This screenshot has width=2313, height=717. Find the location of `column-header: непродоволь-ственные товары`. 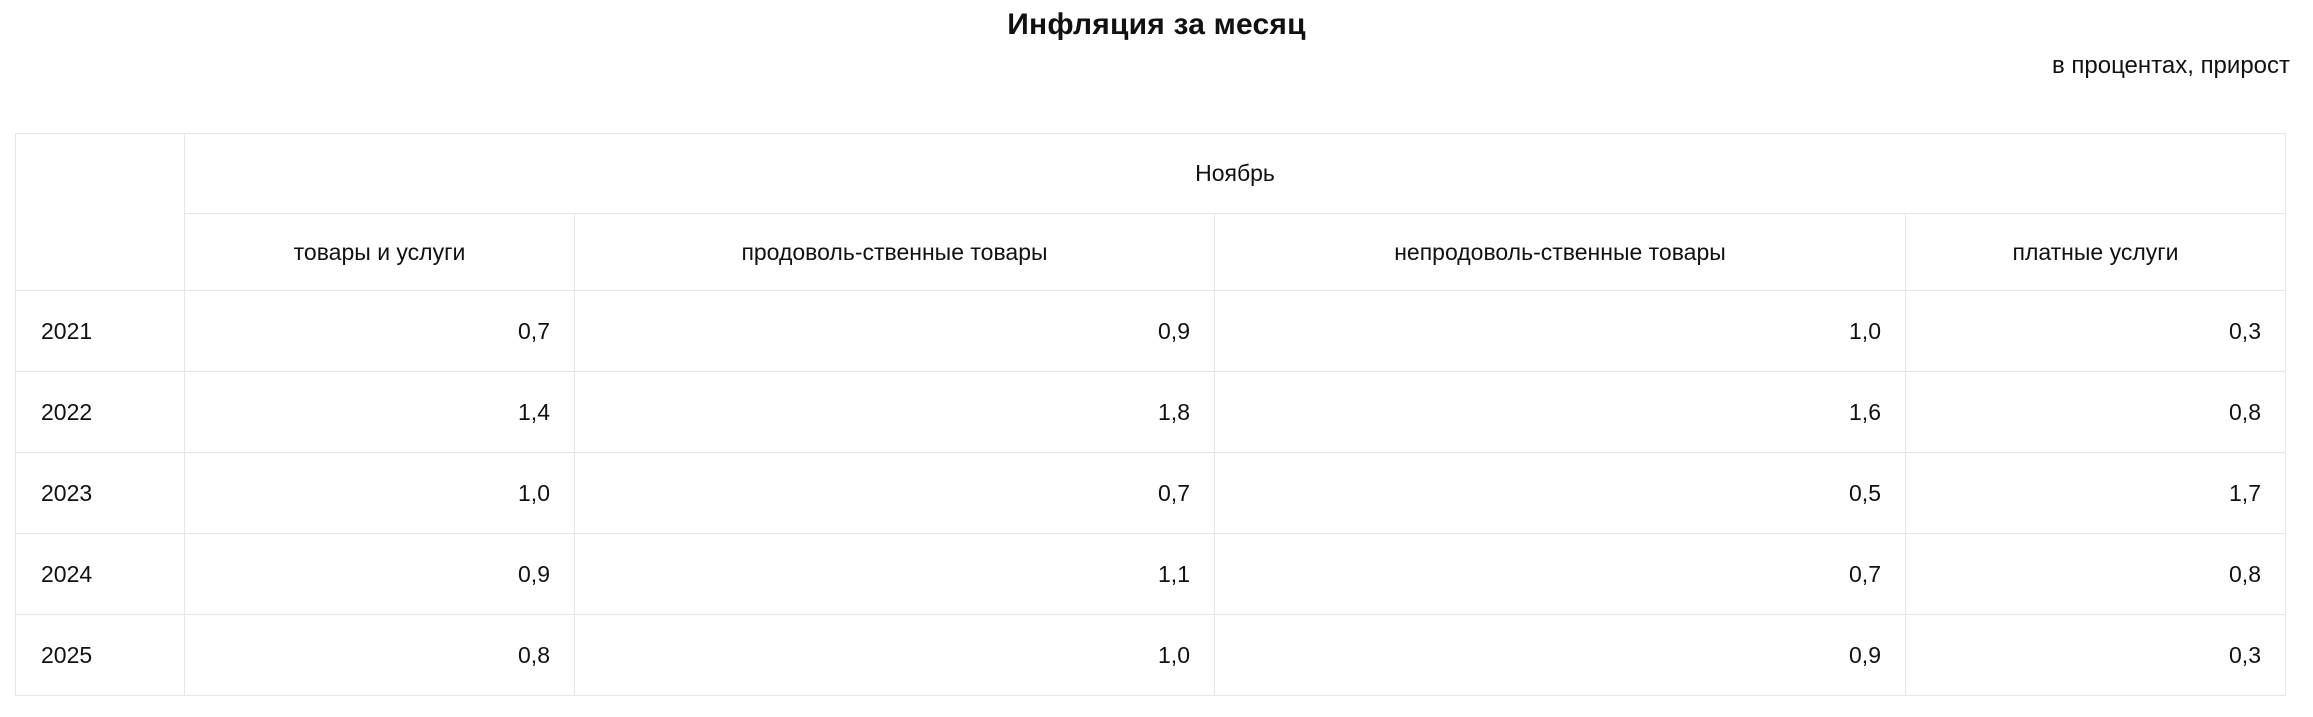

column-header: непродоволь-ственные товары is located at coordinates (1560, 252).